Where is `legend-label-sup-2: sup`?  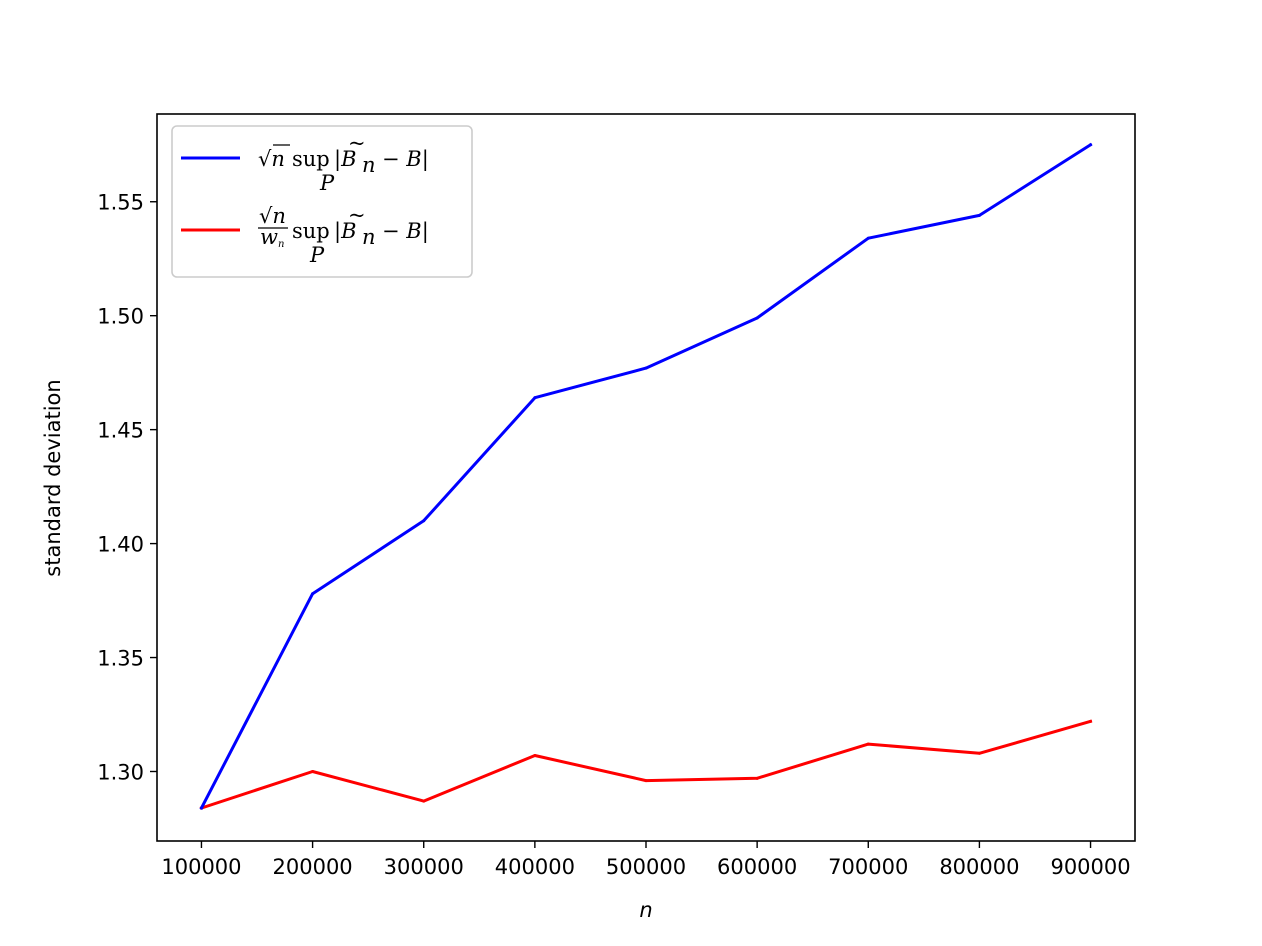
legend-label-sup-2: sup is located at coordinates (311, 231).